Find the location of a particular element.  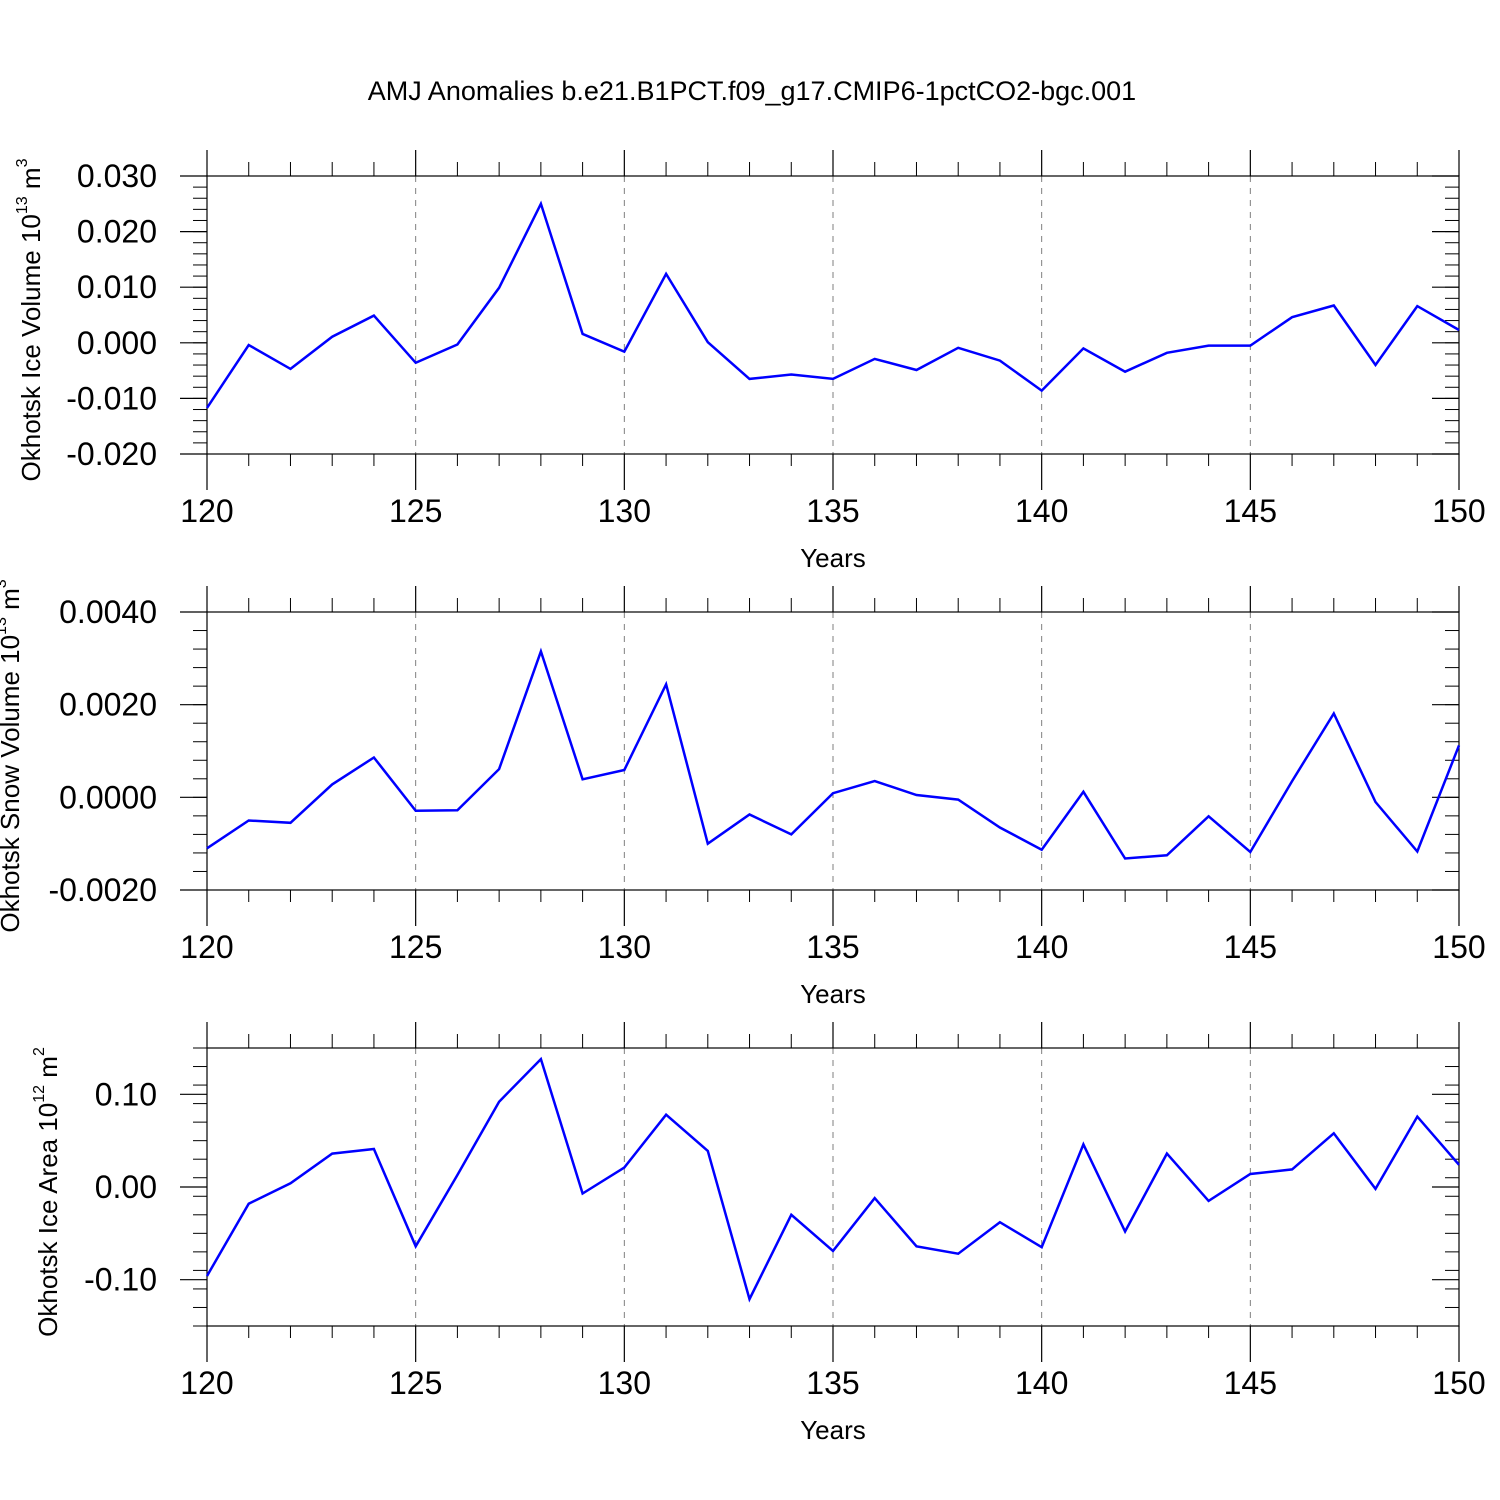

y-tick-label: 0.0040 is located at coordinates (108, 612).